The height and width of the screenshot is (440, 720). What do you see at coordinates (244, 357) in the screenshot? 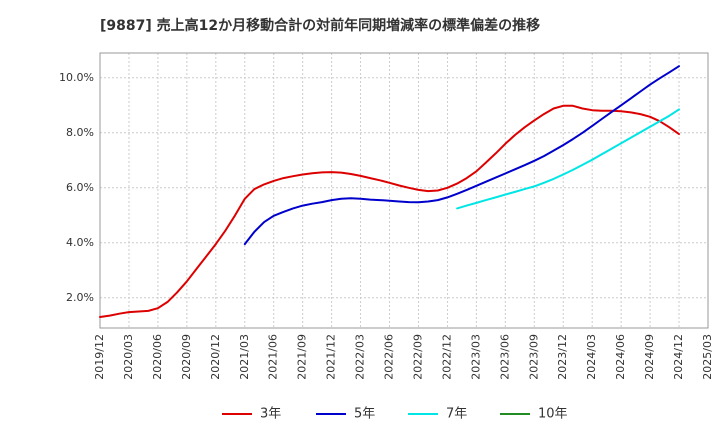
I see `x-tick-label: 2021/03` at bounding box center [244, 357].